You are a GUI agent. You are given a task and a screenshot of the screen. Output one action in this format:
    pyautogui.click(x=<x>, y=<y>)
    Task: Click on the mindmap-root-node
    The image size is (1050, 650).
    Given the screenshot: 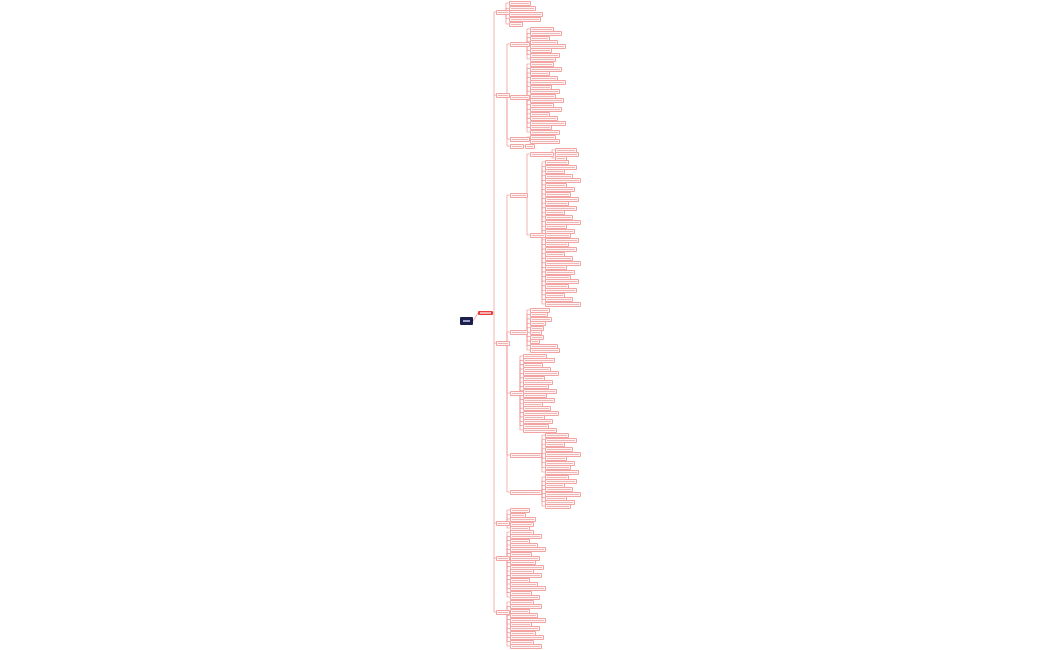 What is the action you would take?
    pyautogui.click(x=466, y=321)
    